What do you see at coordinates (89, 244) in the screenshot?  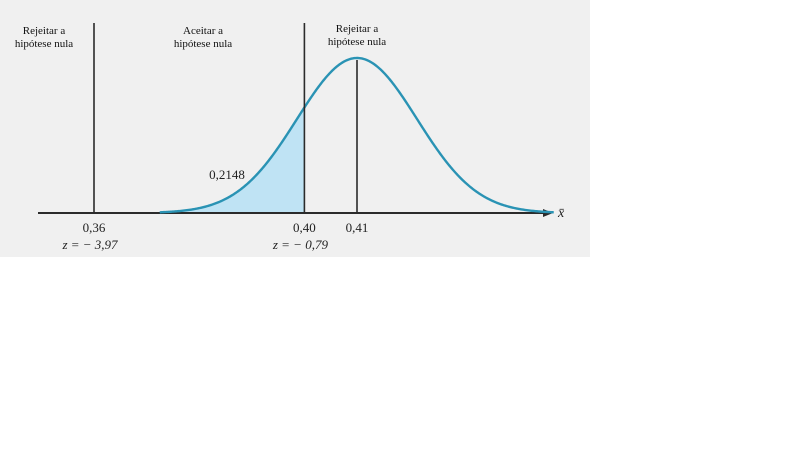 I see `critical-z-label-1: z = − 3,97` at bounding box center [89, 244].